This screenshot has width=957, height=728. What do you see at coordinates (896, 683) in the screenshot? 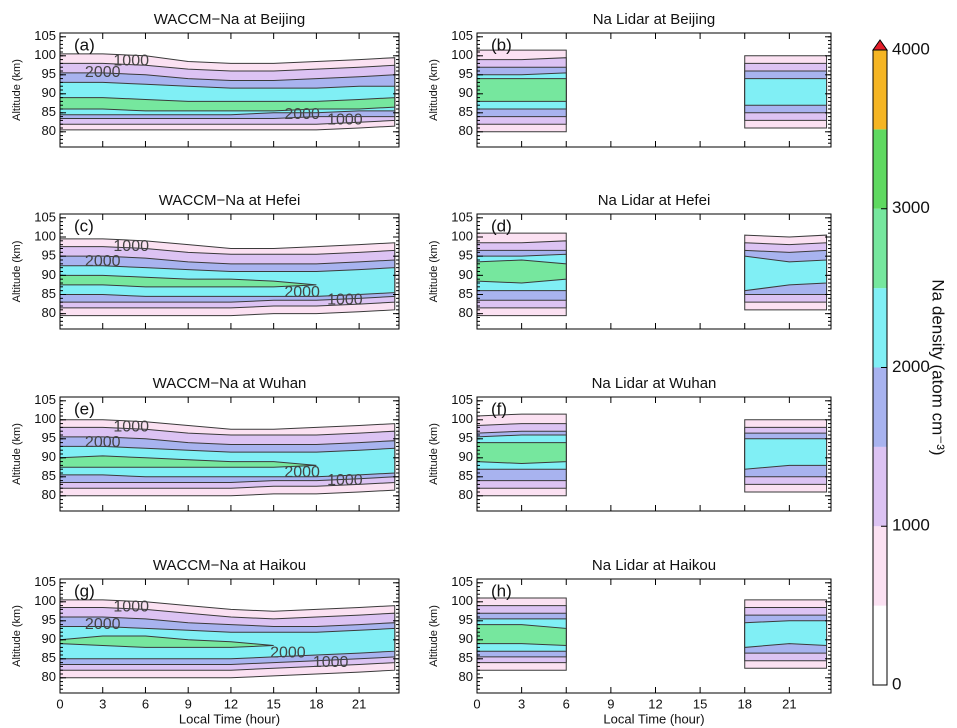
I see `colorbar-tick-label: 0` at bounding box center [896, 683].